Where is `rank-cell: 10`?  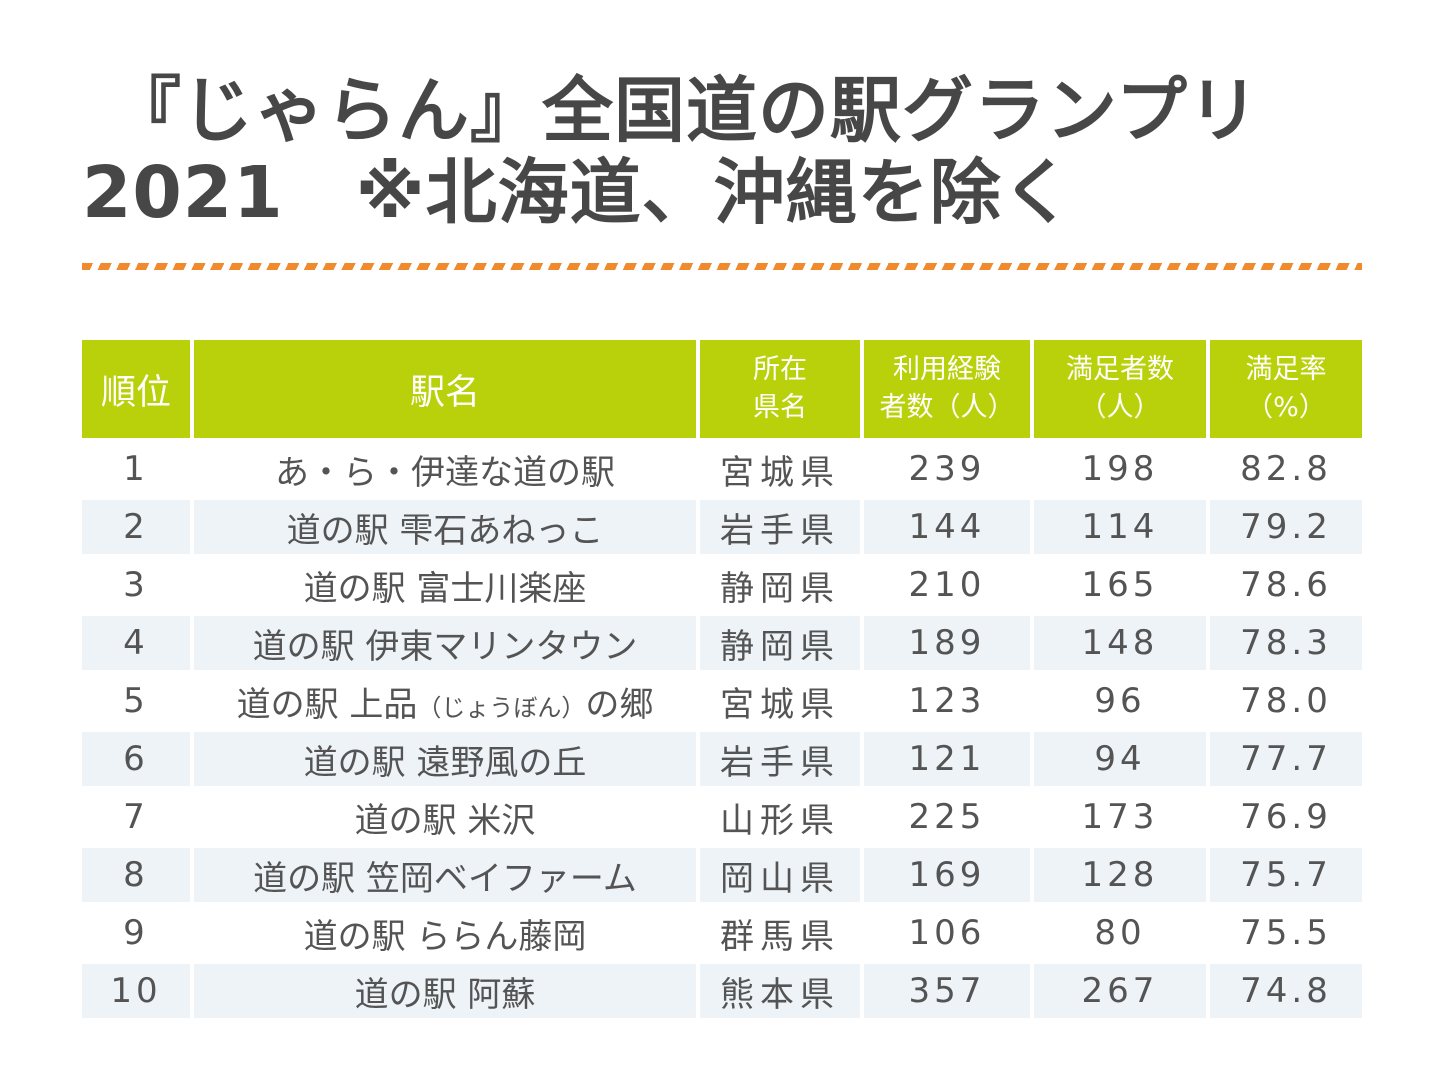
rank-cell: 10 is located at coordinates (136, 991).